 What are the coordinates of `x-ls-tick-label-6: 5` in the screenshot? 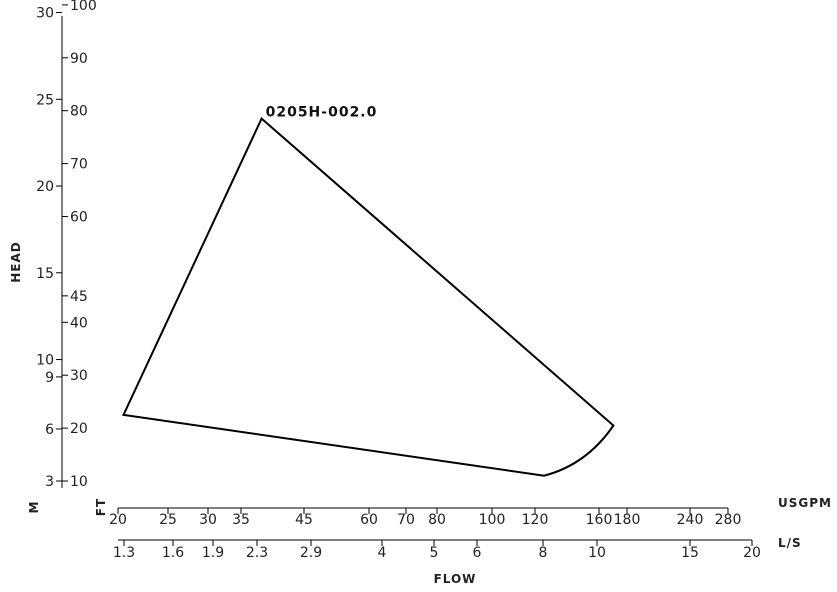 It's located at (434, 553).